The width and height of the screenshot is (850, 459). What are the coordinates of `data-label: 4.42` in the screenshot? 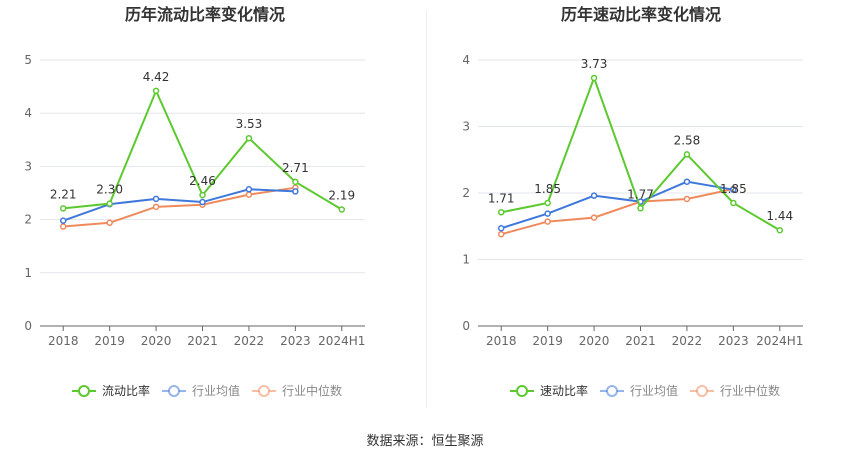 It's located at (156, 77).